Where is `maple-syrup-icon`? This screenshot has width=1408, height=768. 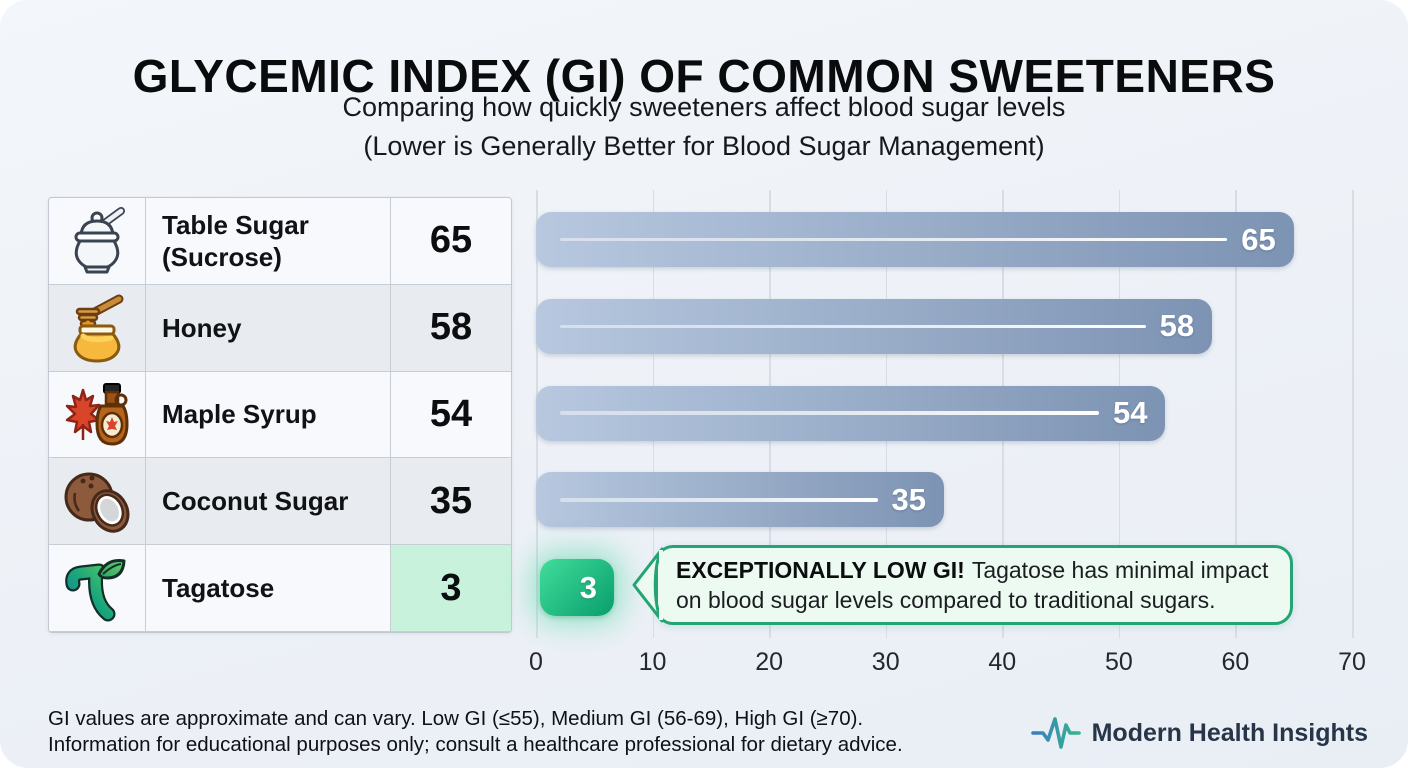 maple-syrup-icon is located at coordinates (97, 415).